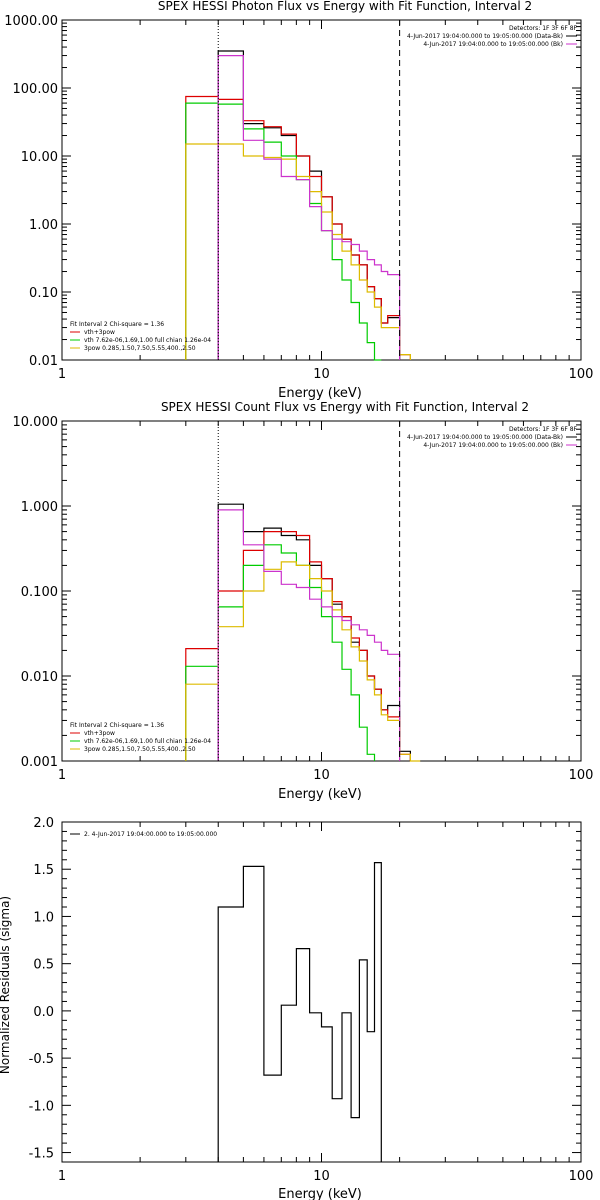 The image size is (600, 1200). Describe the element at coordinates (43, 870) in the screenshot. I see `y-tick-label: 1.5` at that location.